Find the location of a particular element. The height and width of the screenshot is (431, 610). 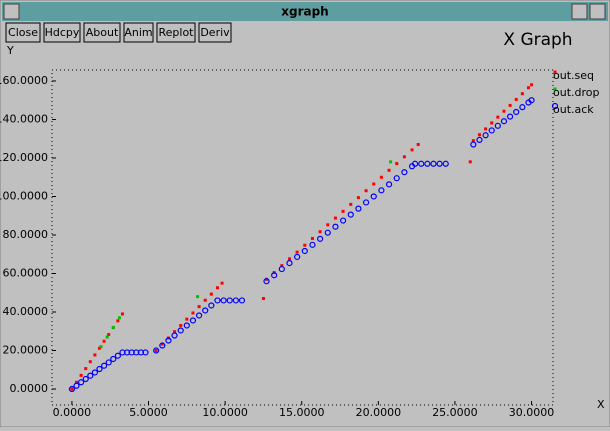

button-label: About is located at coordinates (102, 32).